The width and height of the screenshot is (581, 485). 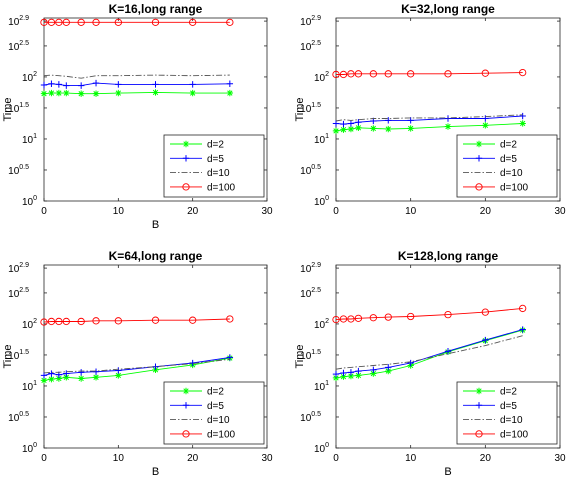 What do you see at coordinates (24, 167) in the screenshot?
I see `y-tick-exponent: 0.5` at bounding box center [24, 167].